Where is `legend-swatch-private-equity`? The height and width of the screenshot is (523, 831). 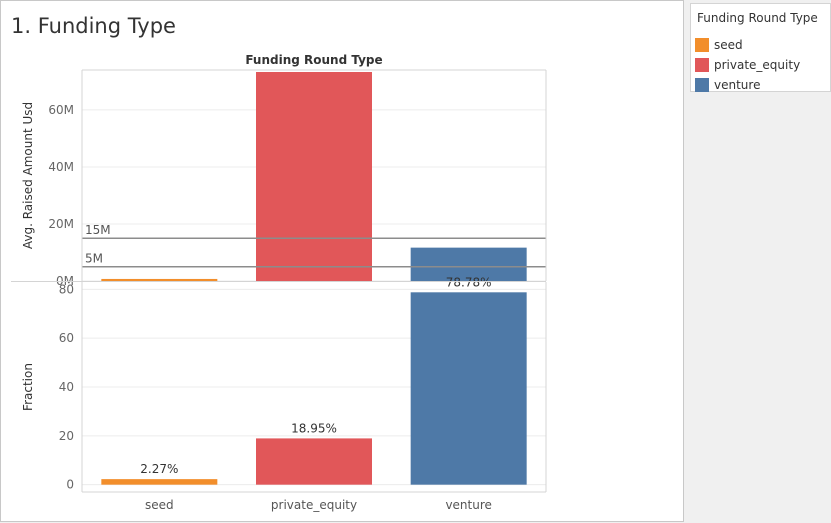
legend-swatch-private-equity is located at coordinates (702, 65).